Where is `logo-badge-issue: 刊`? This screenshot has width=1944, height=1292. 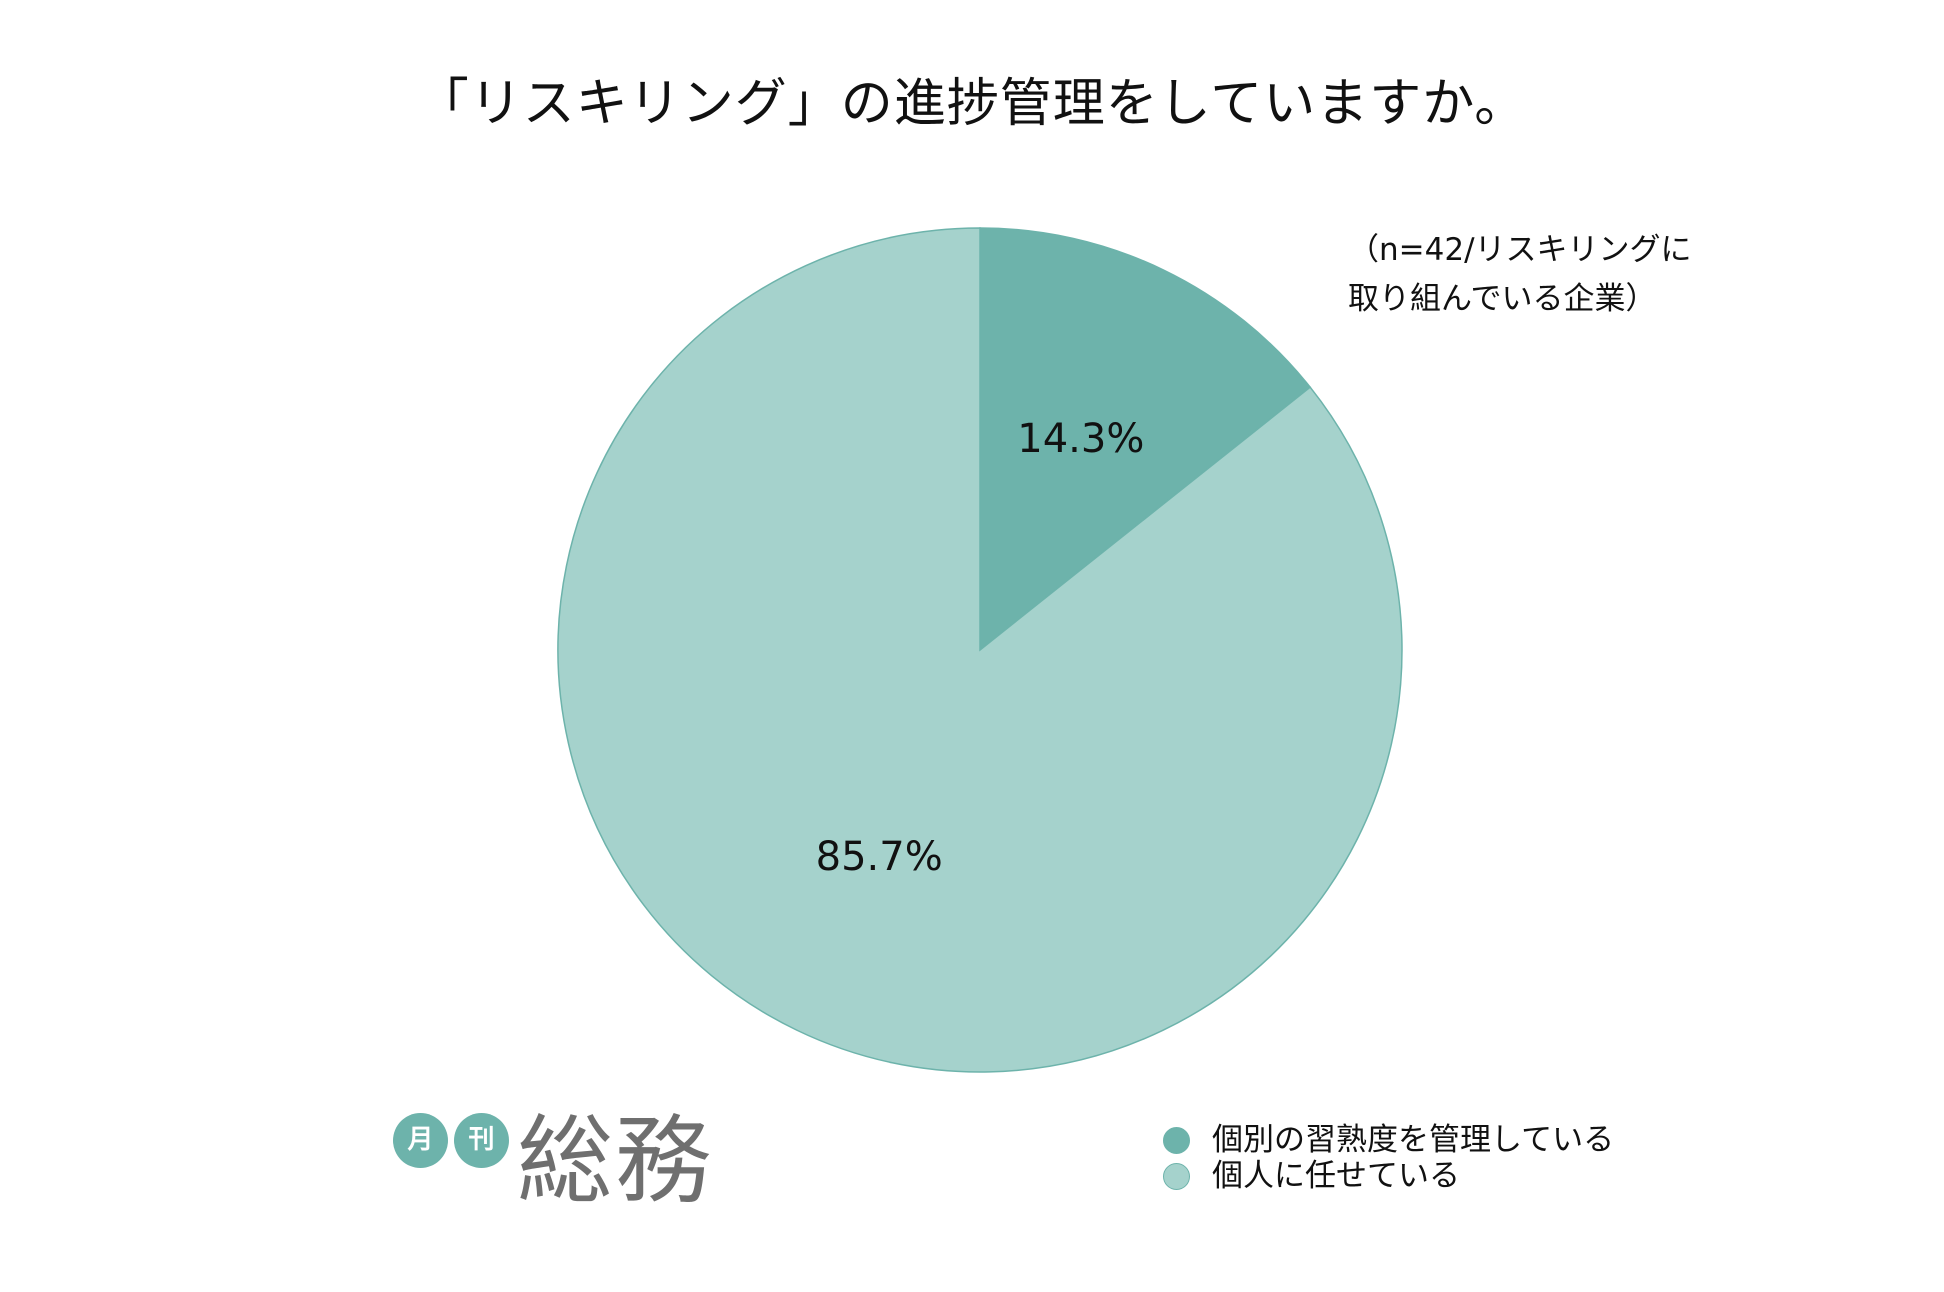
logo-badge-issue: 刊 is located at coordinates (481, 1140).